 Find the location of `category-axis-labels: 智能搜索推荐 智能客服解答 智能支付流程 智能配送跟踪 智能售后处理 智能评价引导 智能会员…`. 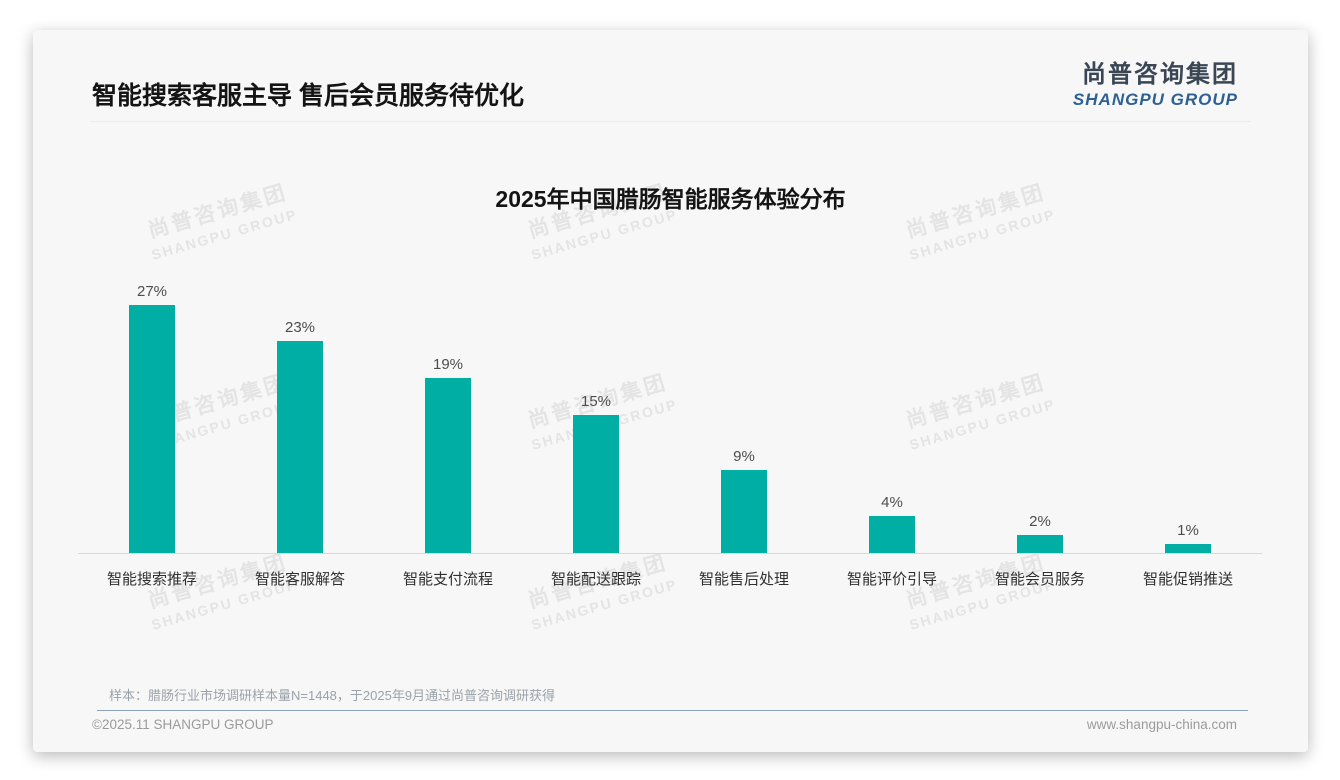

category-axis-labels: 智能搜索推荐 智能客服解答 智能支付流程 智能配送跟踪 智能售后处理 智能评价引导 智能会员… is located at coordinates (670, 578).